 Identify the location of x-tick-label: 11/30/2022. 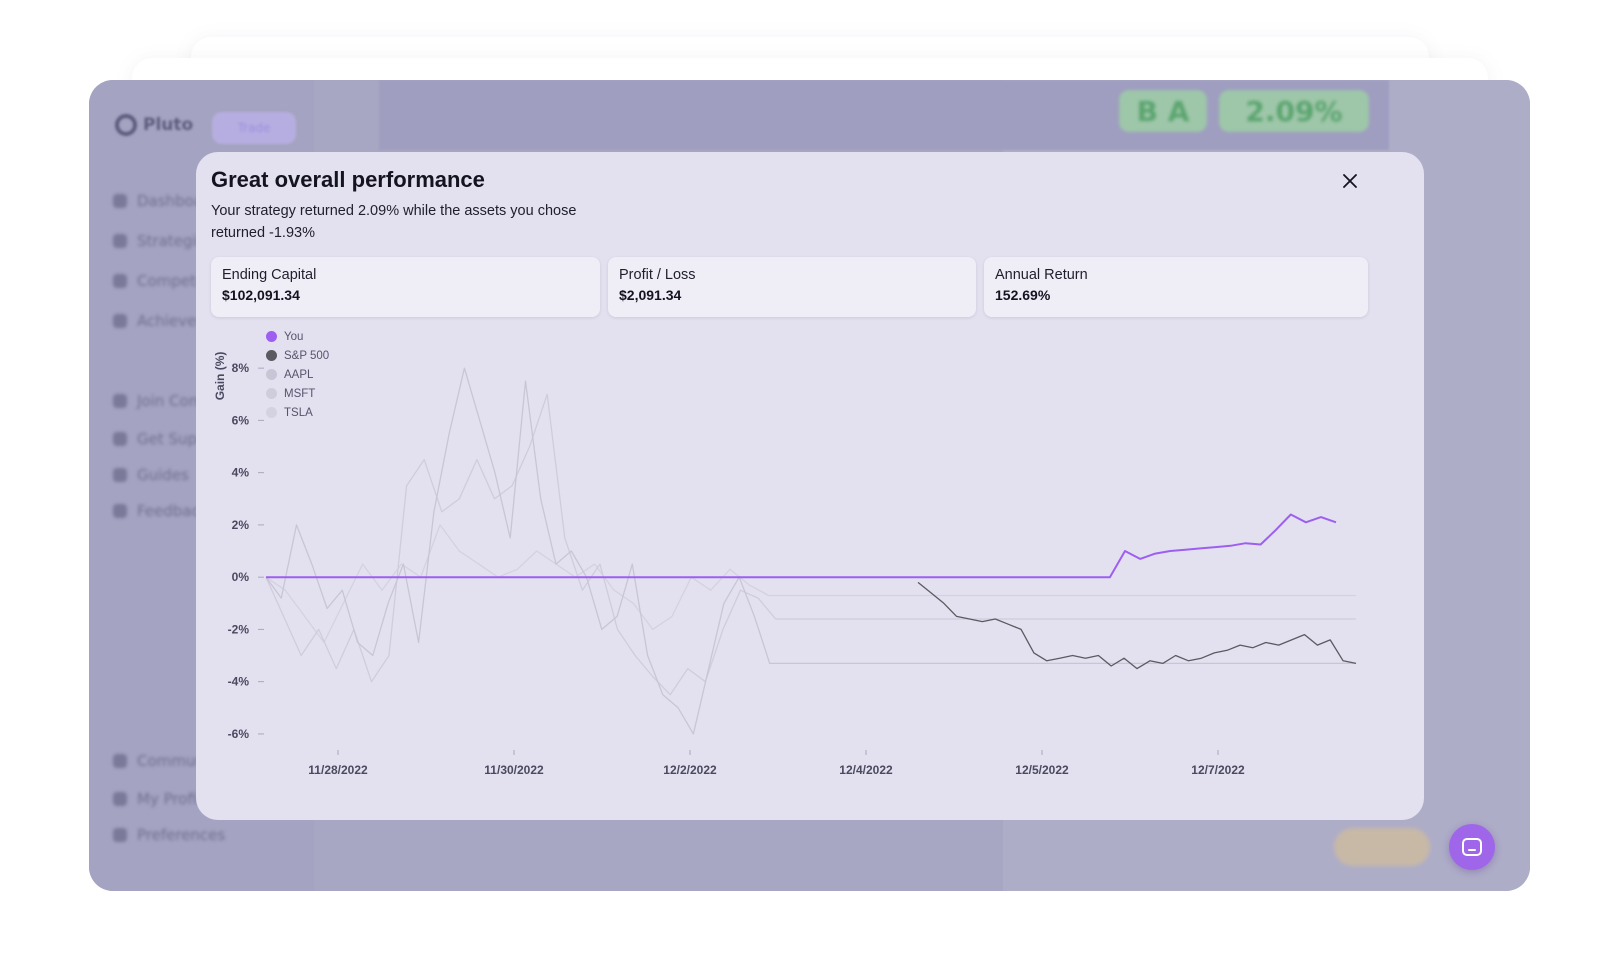
(514, 770).